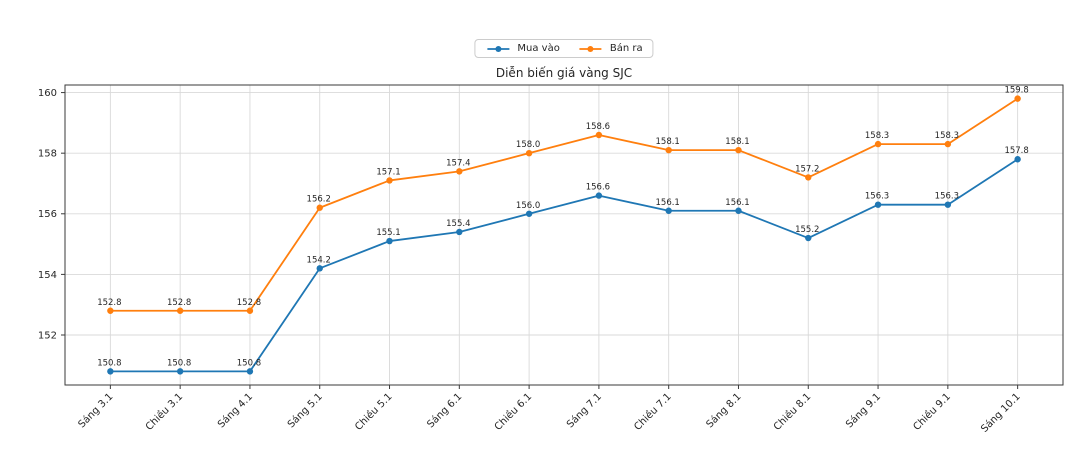 This screenshot has width=1080, height=458. I want to click on x-tick-label: Sáng 3.1, so click(96, 411).